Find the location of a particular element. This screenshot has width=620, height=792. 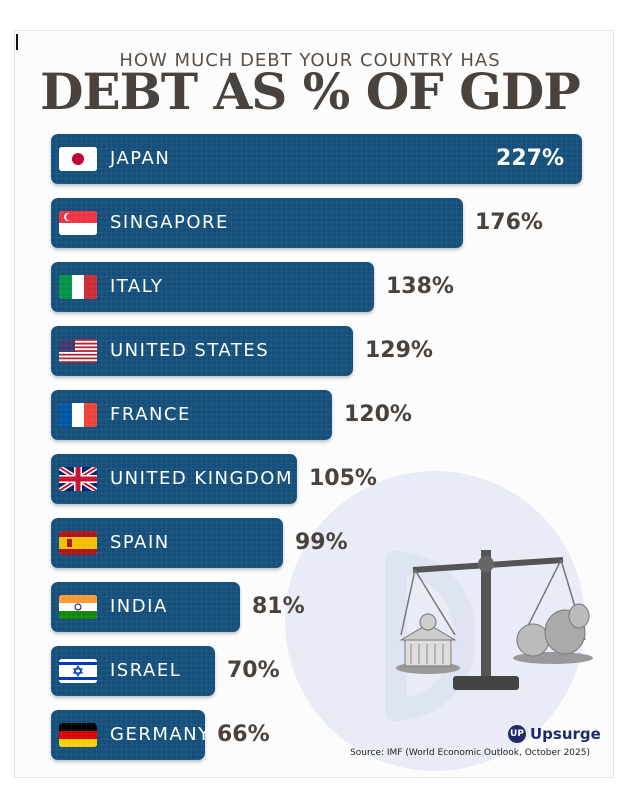

brand-logo: UP Upsurge is located at coordinates (554, 734).